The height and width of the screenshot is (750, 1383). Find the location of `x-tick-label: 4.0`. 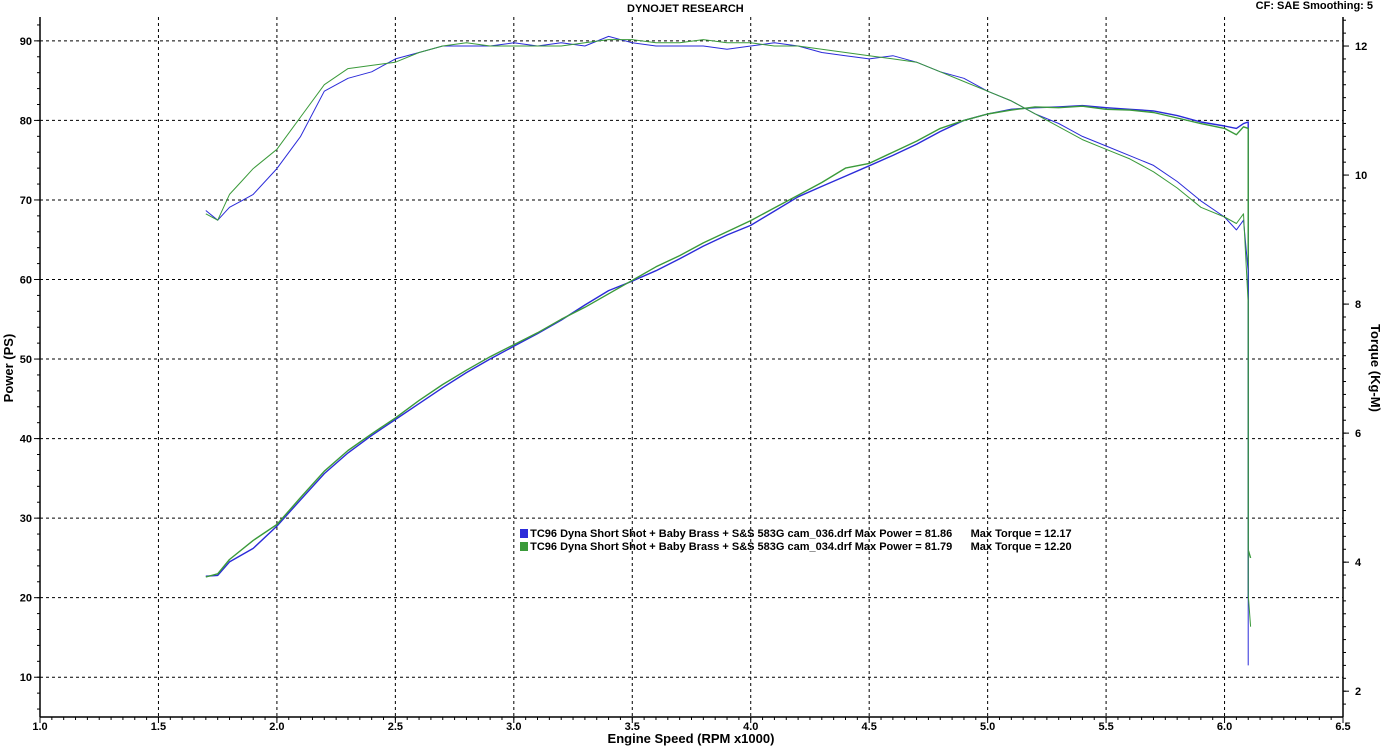

x-tick-label: 4.0 is located at coordinates (750, 727).